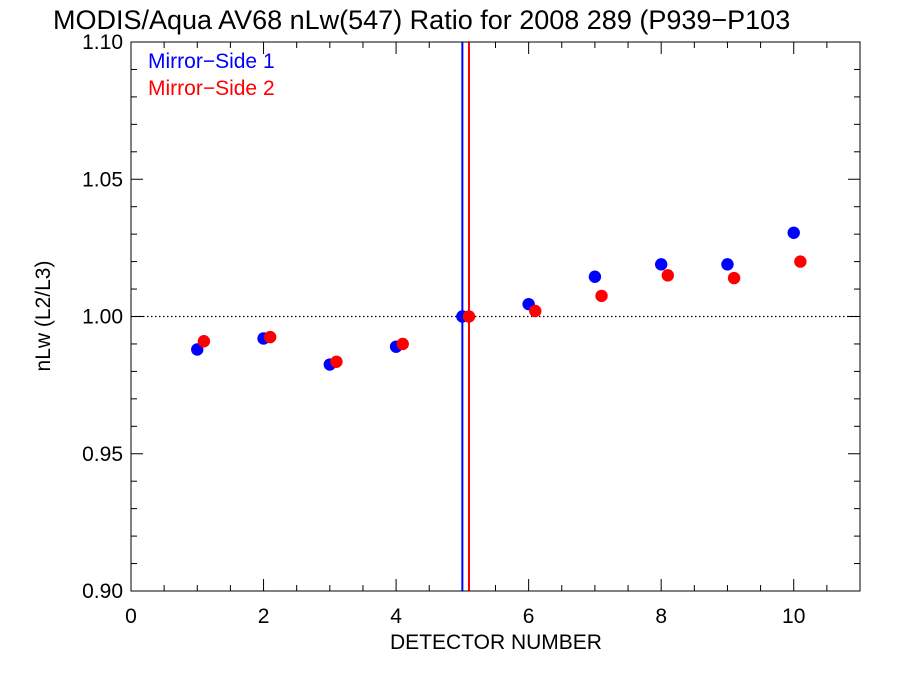 The width and height of the screenshot is (900, 675). What do you see at coordinates (102, 317) in the screenshot?
I see `y-tick-label: 1.00` at bounding box center [102, 317].